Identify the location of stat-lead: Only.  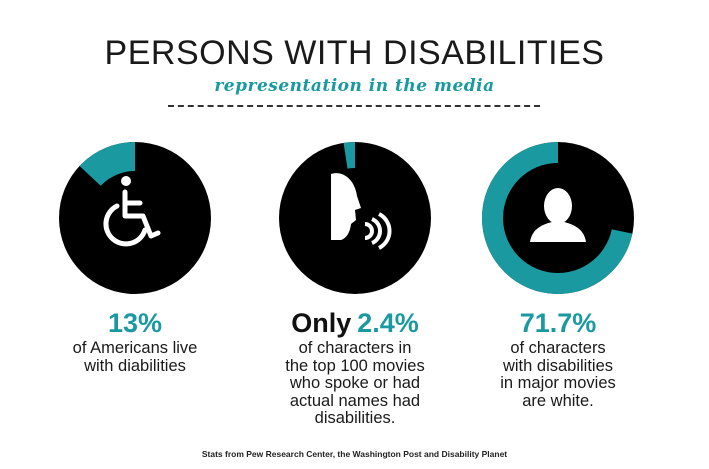
(321, 323).